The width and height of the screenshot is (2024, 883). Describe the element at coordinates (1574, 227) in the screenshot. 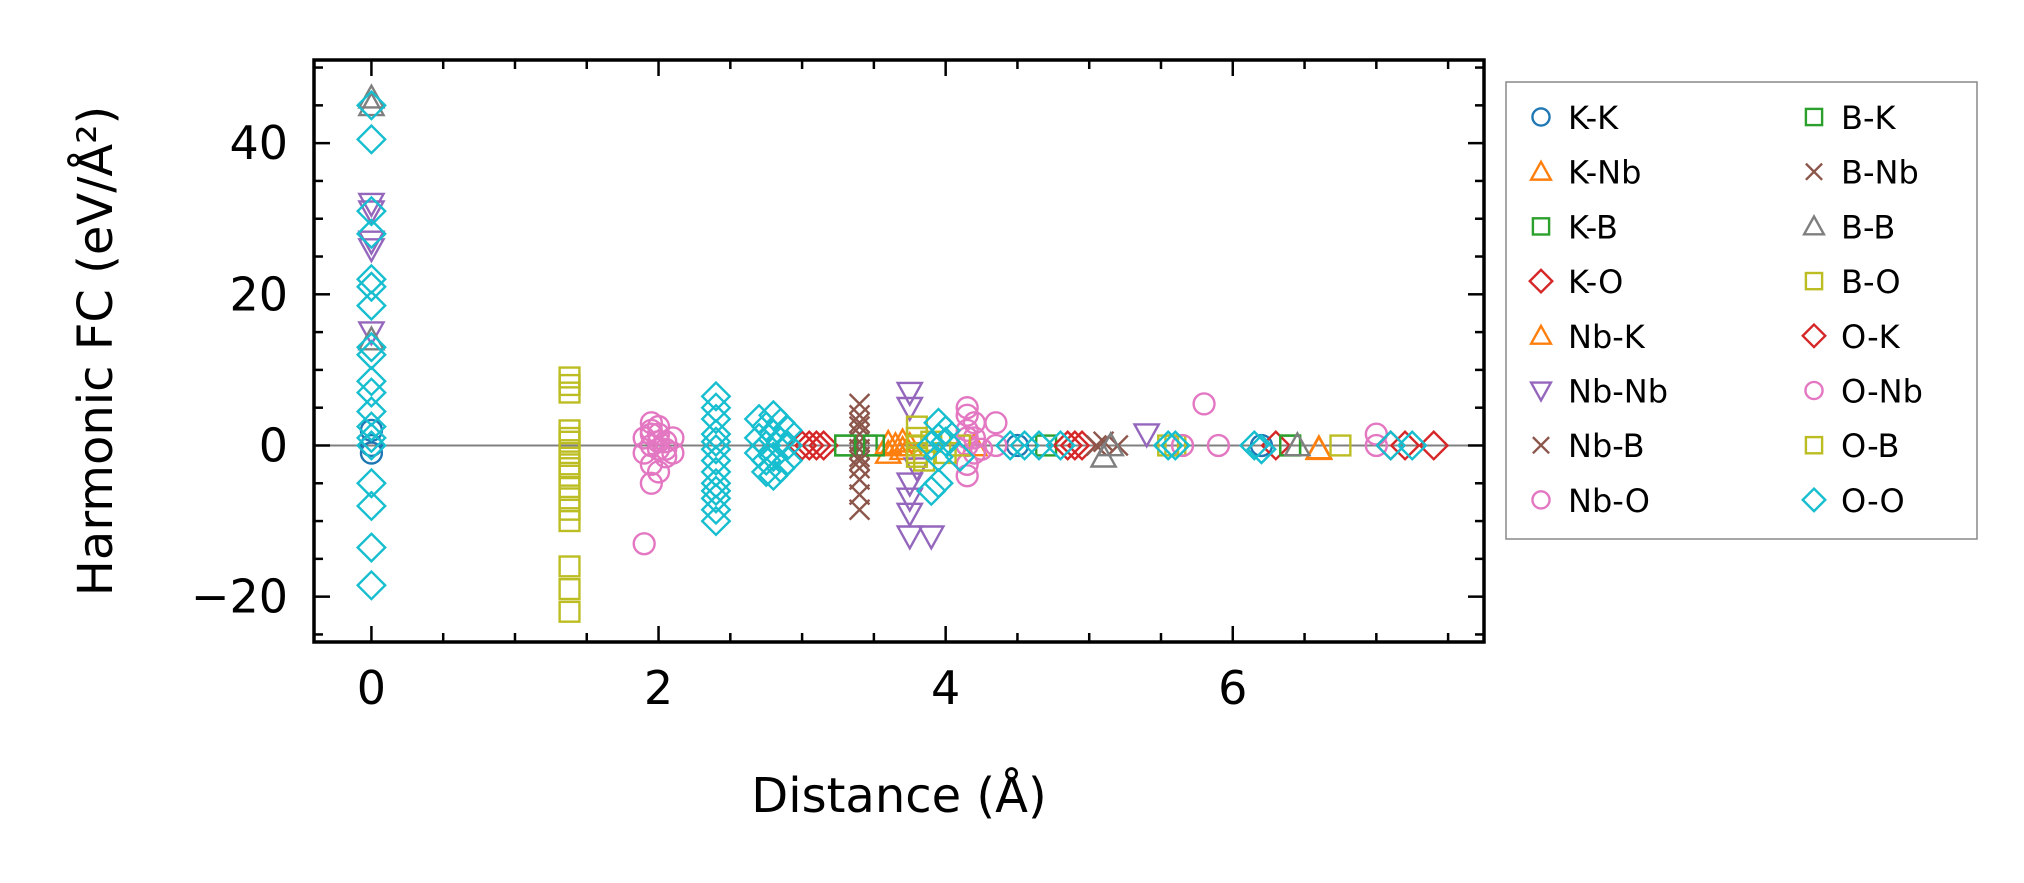

I see `legend-item: K-B` at that location.